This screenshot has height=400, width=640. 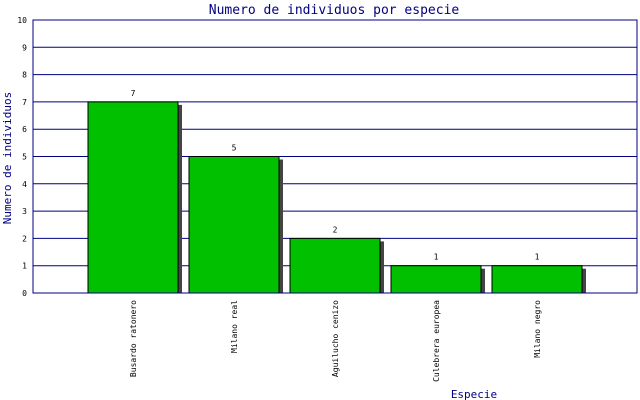 I want to click on value-label: 7, so click(x=133, y=93).